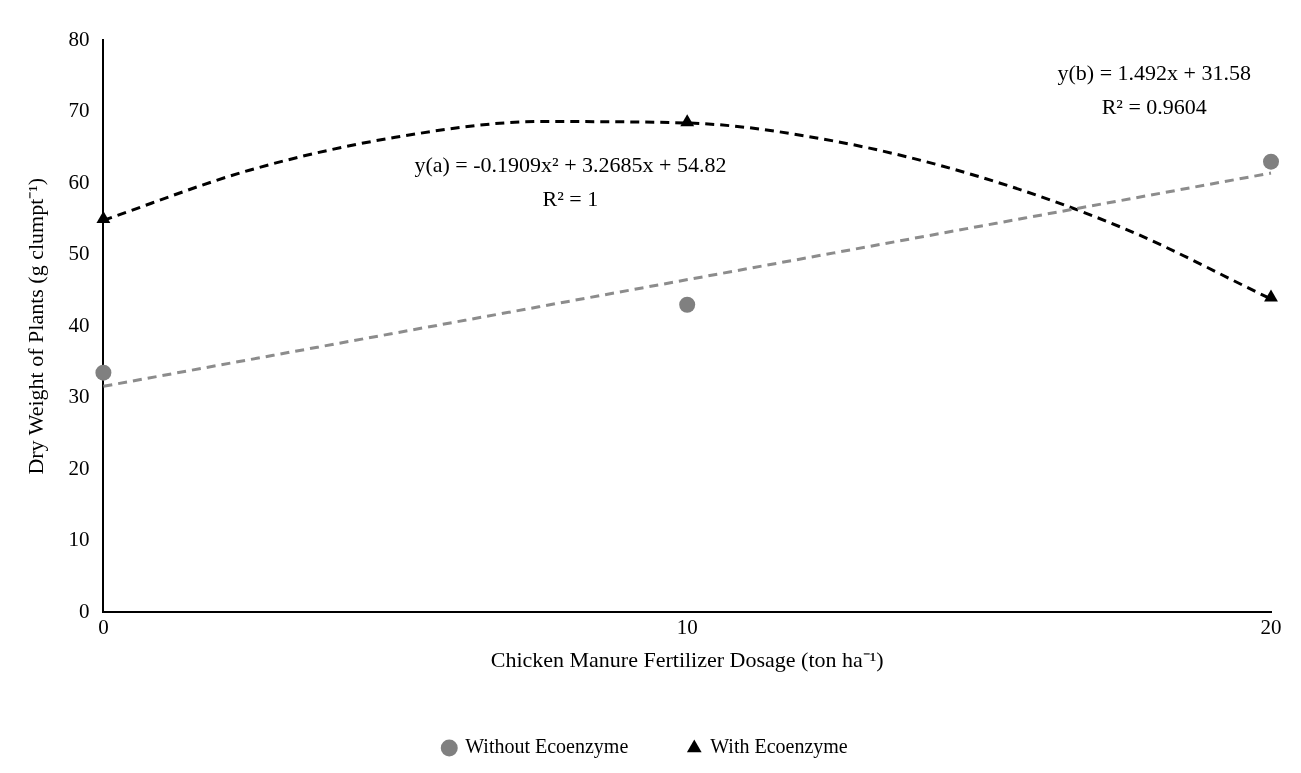 The image size is (1301, 773). What do you see at coordinates (79, 396) in the screenshot?
I see `y-tick-label: 30` at bounding box center [79, 396].